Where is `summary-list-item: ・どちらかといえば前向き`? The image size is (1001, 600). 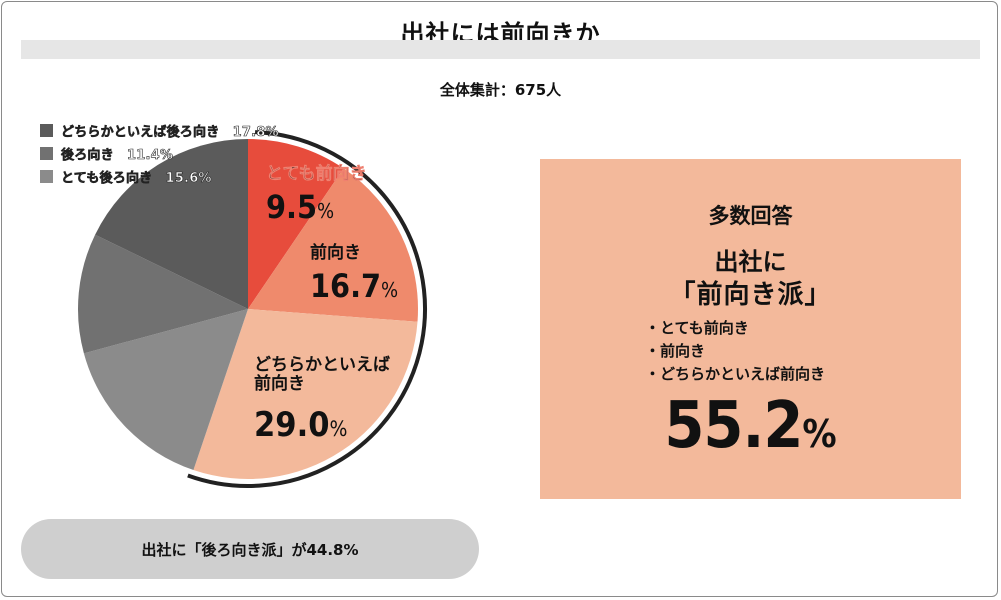 summary-list-item: ・どちらかといえば前向き is located at coordinates (735, 374).